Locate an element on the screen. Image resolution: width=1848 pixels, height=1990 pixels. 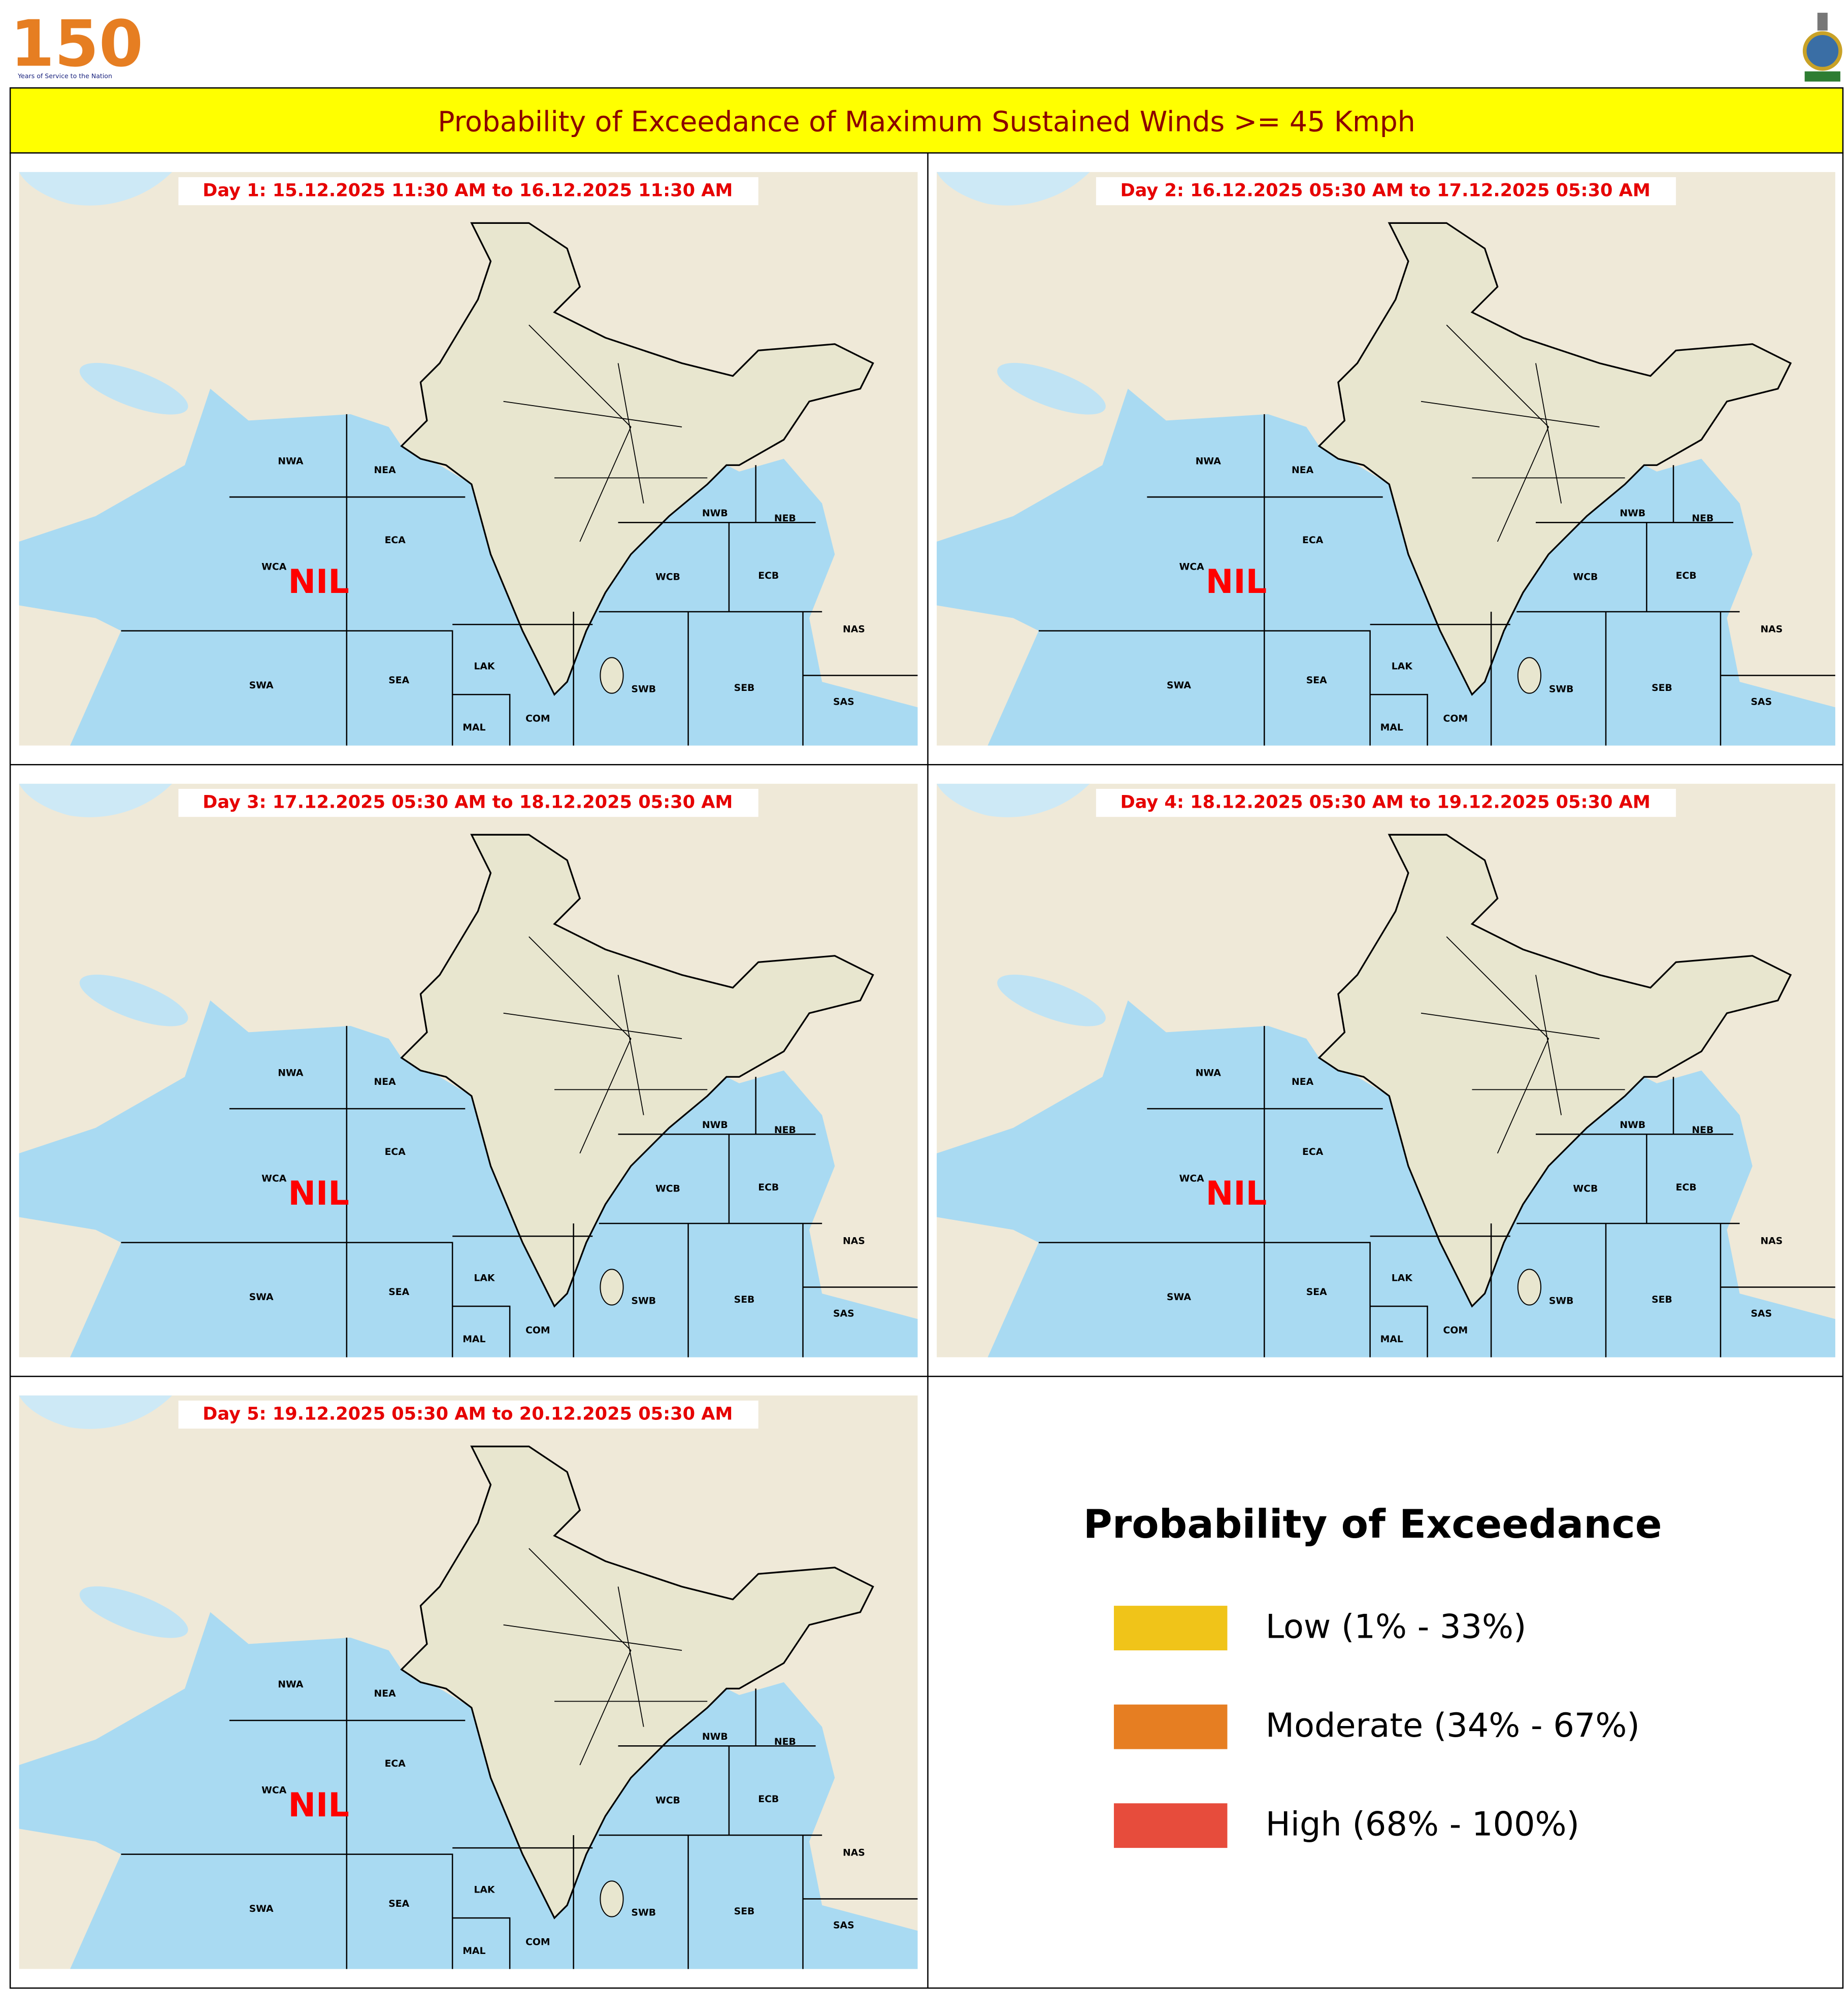
legend-label: Moderate (34% - 67%) is located at coordinates (1453, 1726).